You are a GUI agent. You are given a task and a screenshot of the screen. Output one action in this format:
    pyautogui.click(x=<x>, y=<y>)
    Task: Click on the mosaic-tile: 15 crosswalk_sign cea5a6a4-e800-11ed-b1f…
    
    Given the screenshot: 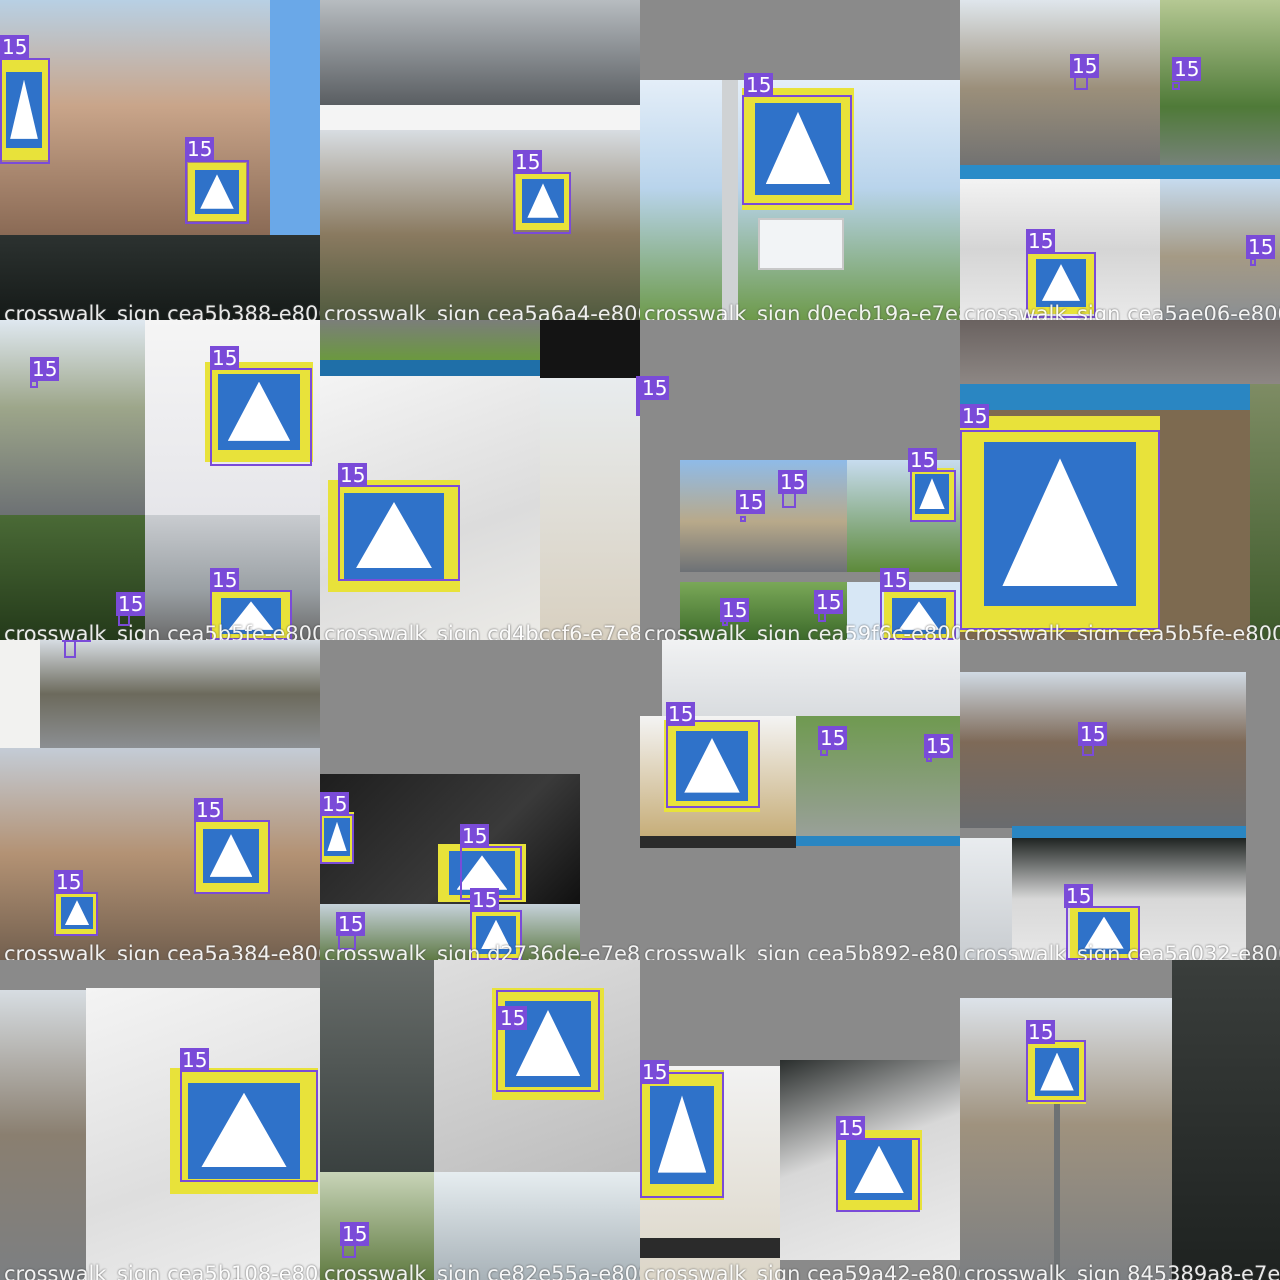 What is the action you would take?
    pyautogui.click(x=480, y=160)
    